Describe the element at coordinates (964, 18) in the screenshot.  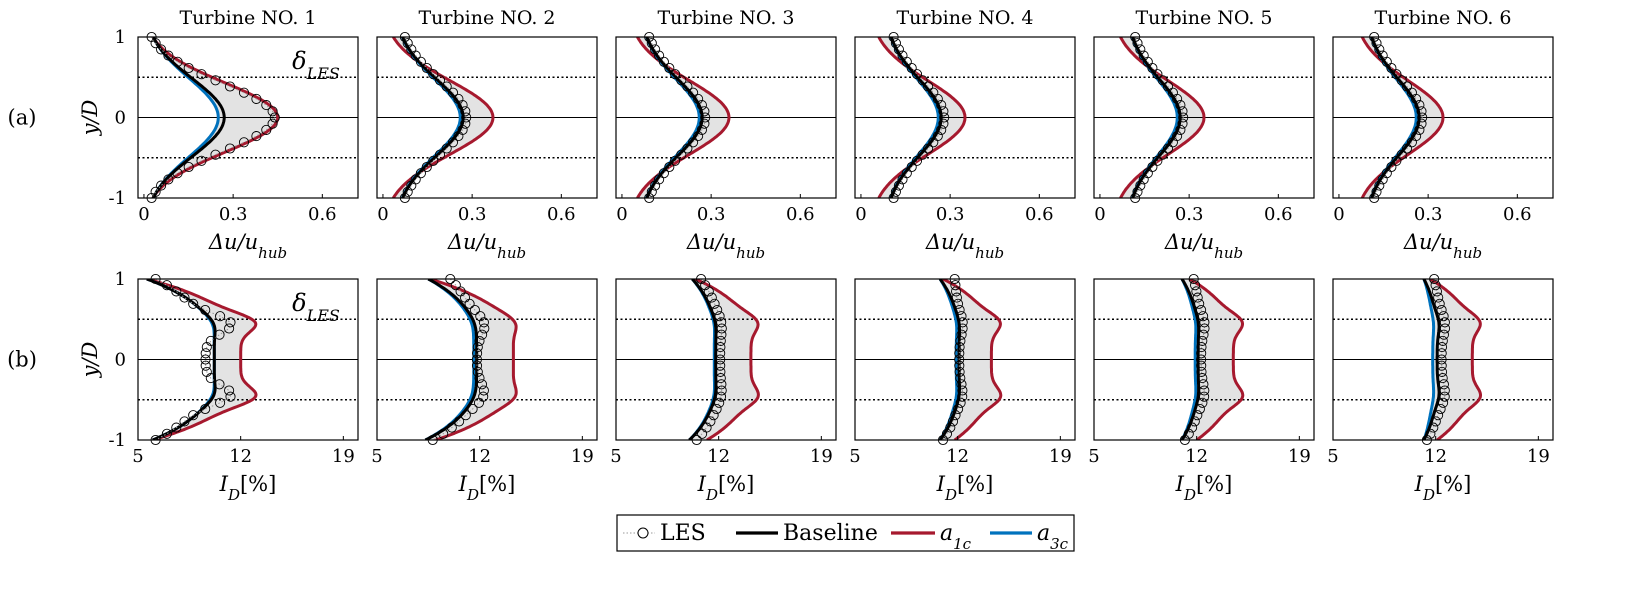
I see `panel-title: Turbine NO. 4` at that location.